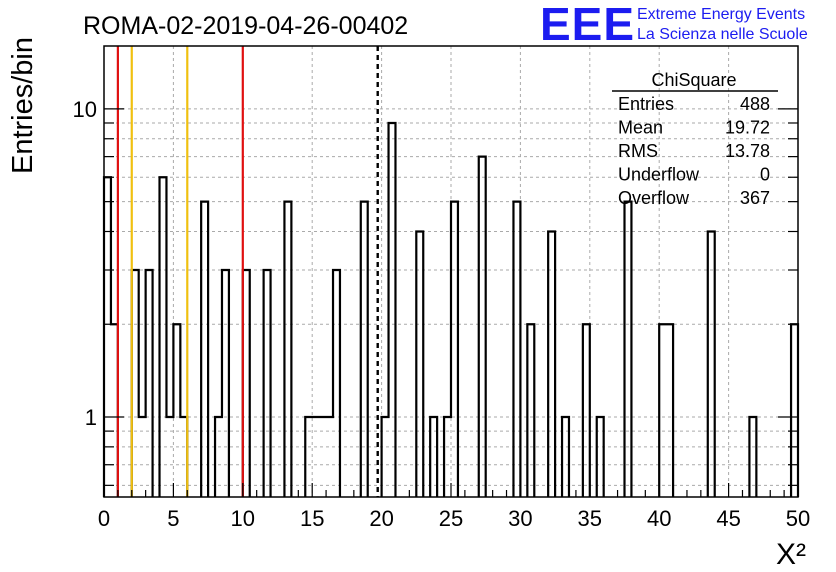  Describe the element at coordinates (755, 198) in the screenshot. I see `stats-row-value: 367` at that location.